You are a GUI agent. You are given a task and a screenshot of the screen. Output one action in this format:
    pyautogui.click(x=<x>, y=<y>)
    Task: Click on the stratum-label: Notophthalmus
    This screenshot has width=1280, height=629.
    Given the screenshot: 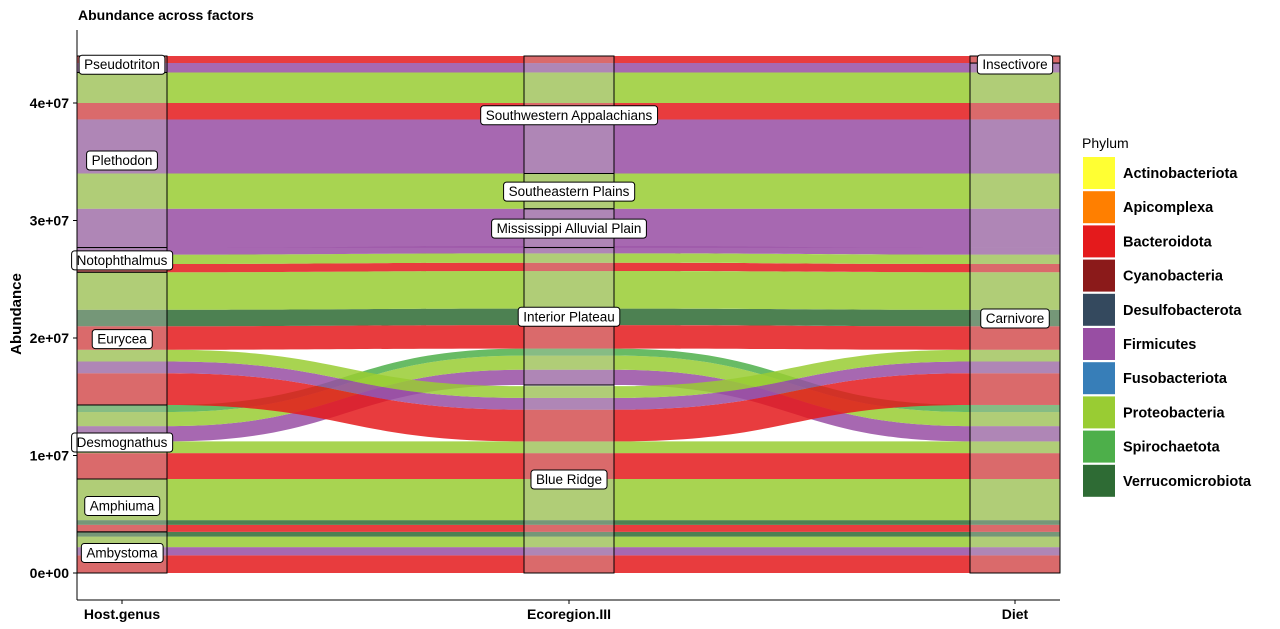 What is the action you would take?
    pyautogui.click(x=122, y=260)
    